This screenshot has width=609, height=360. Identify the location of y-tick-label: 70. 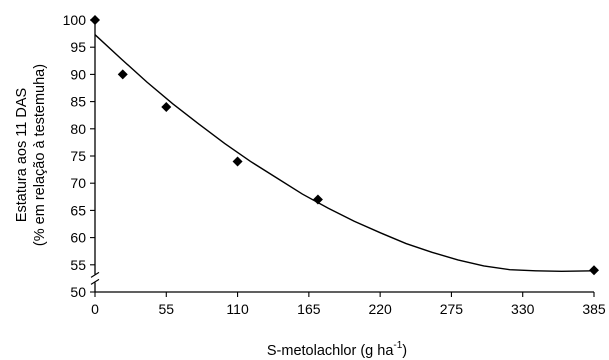
(78, 183).